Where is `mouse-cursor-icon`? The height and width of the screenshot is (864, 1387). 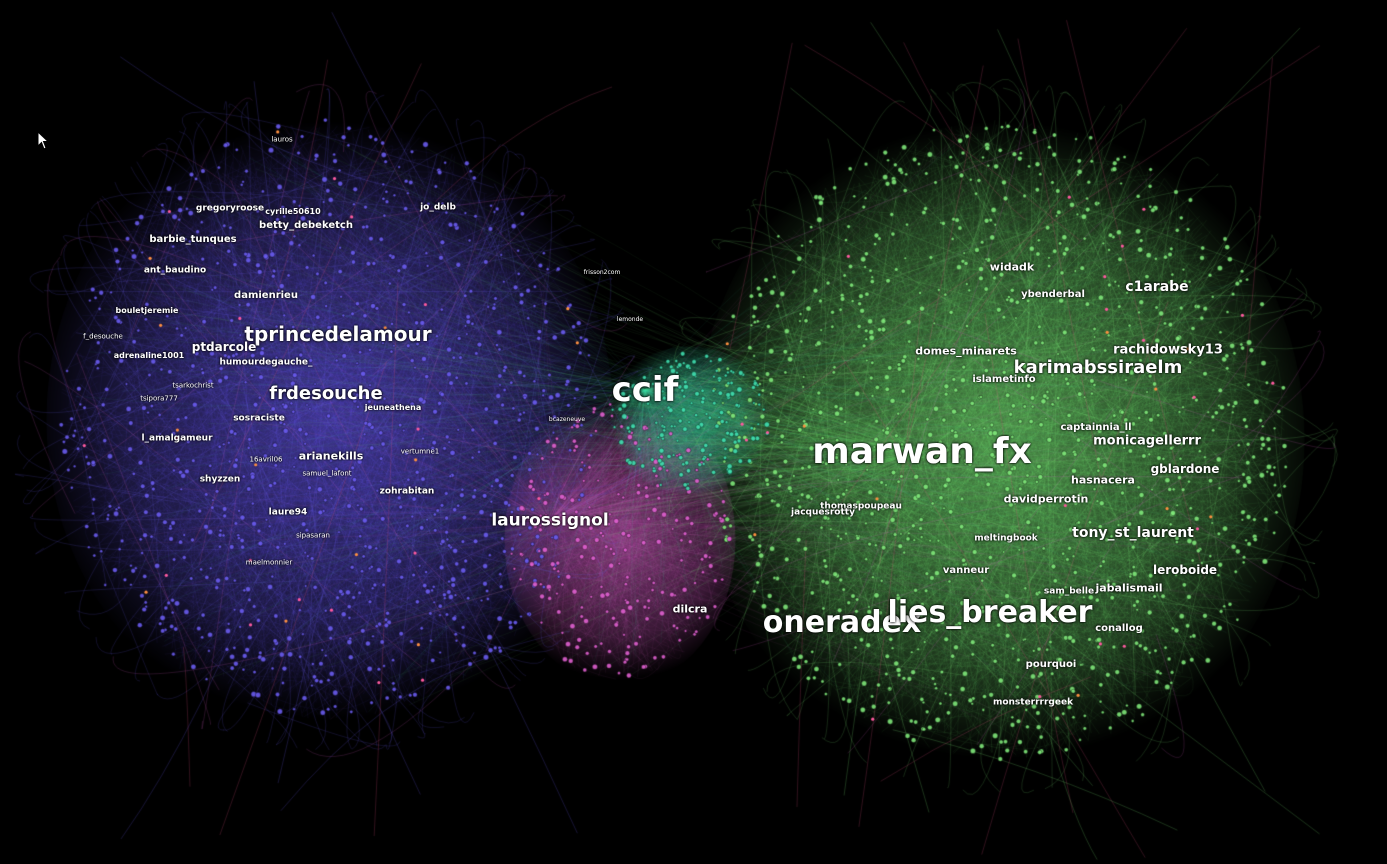
mouse-cursor-icon is located at coordinates (43, 140).